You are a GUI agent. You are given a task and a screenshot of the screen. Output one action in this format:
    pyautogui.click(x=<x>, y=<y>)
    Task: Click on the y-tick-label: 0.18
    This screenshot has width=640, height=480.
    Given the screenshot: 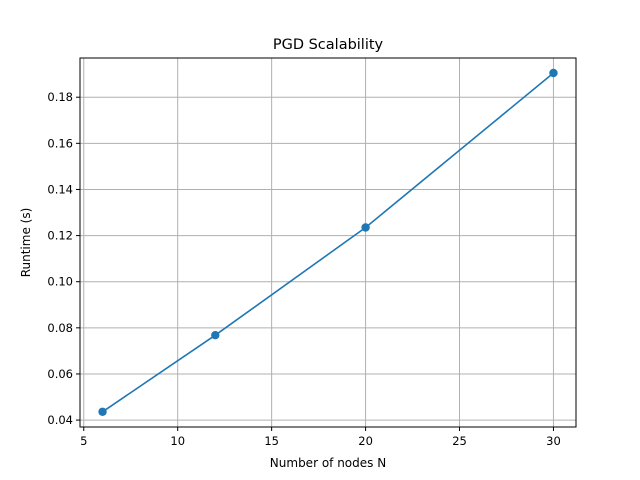 What is the action you would take?
    pyautogui.click(x=60, y=97)
    